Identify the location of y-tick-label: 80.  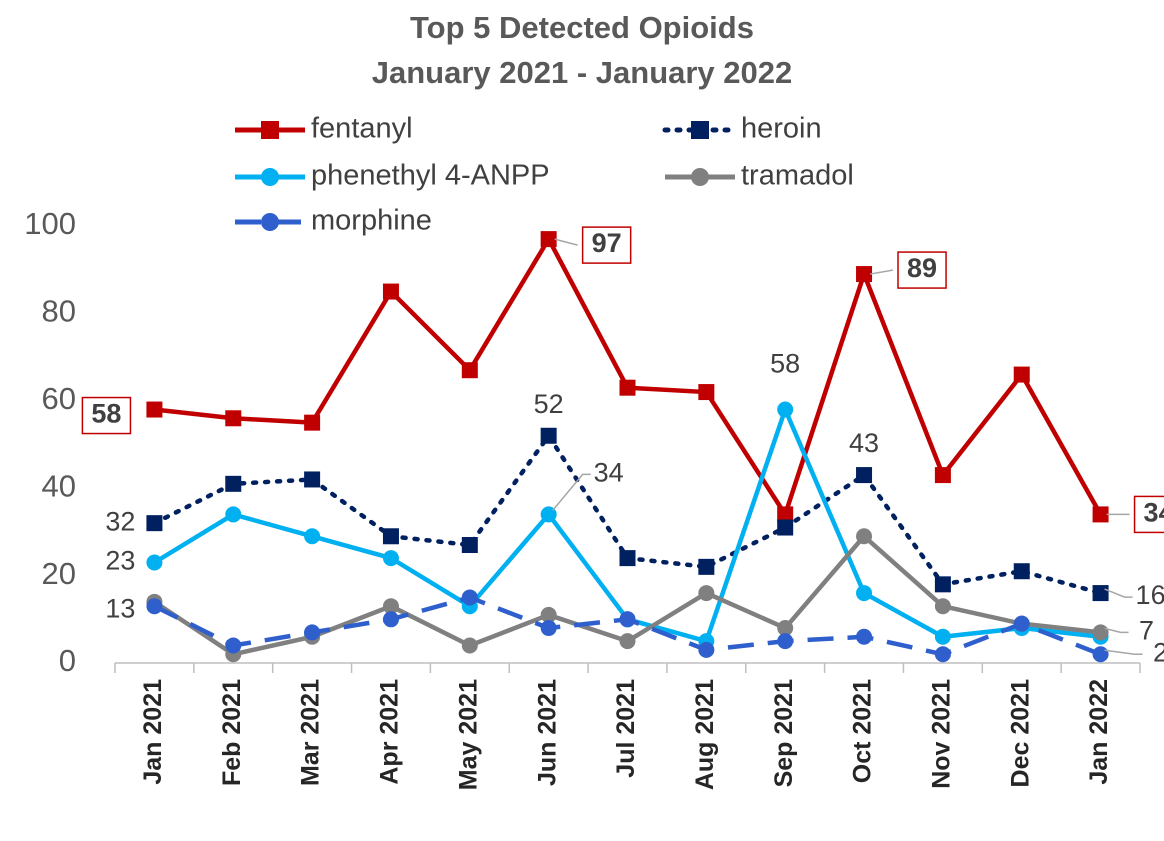
(59, 311).